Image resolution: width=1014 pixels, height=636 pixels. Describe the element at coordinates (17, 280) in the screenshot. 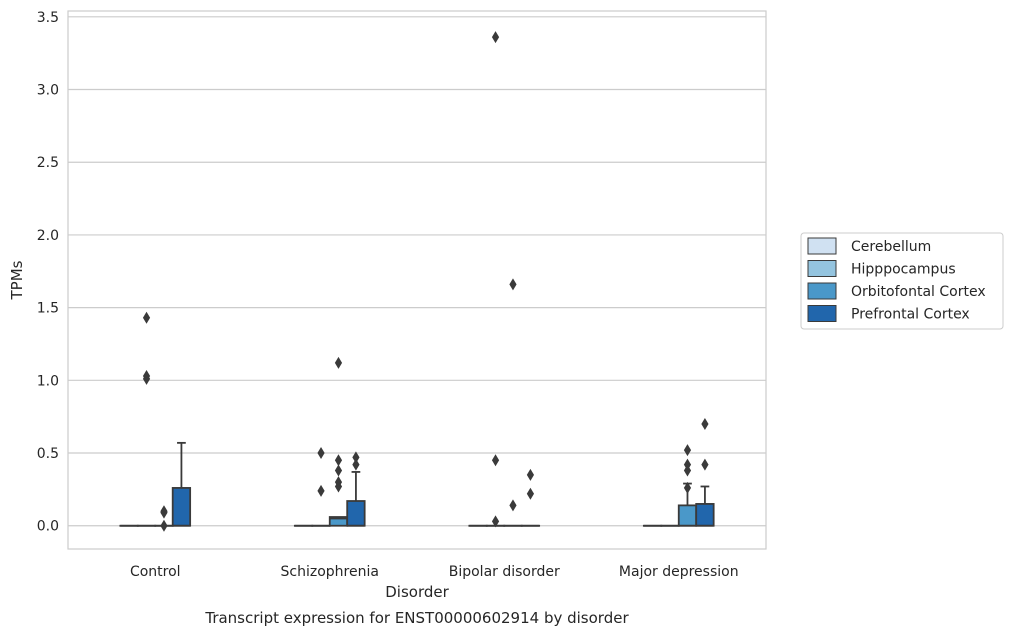

I see `y-axis-label: TPMs` at that location.